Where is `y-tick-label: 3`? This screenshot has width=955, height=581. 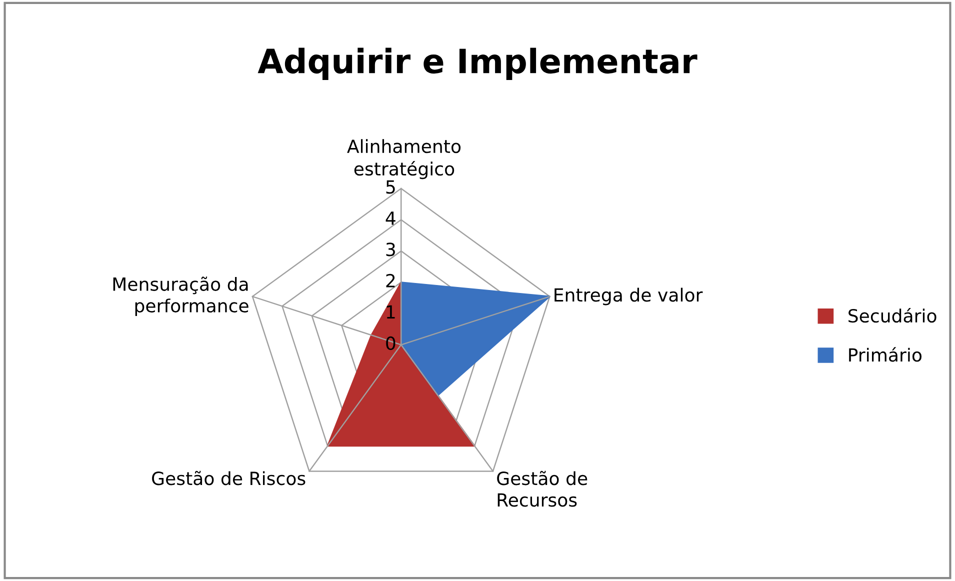 y-tick-label: 3 is located at coordinates (390, 249).